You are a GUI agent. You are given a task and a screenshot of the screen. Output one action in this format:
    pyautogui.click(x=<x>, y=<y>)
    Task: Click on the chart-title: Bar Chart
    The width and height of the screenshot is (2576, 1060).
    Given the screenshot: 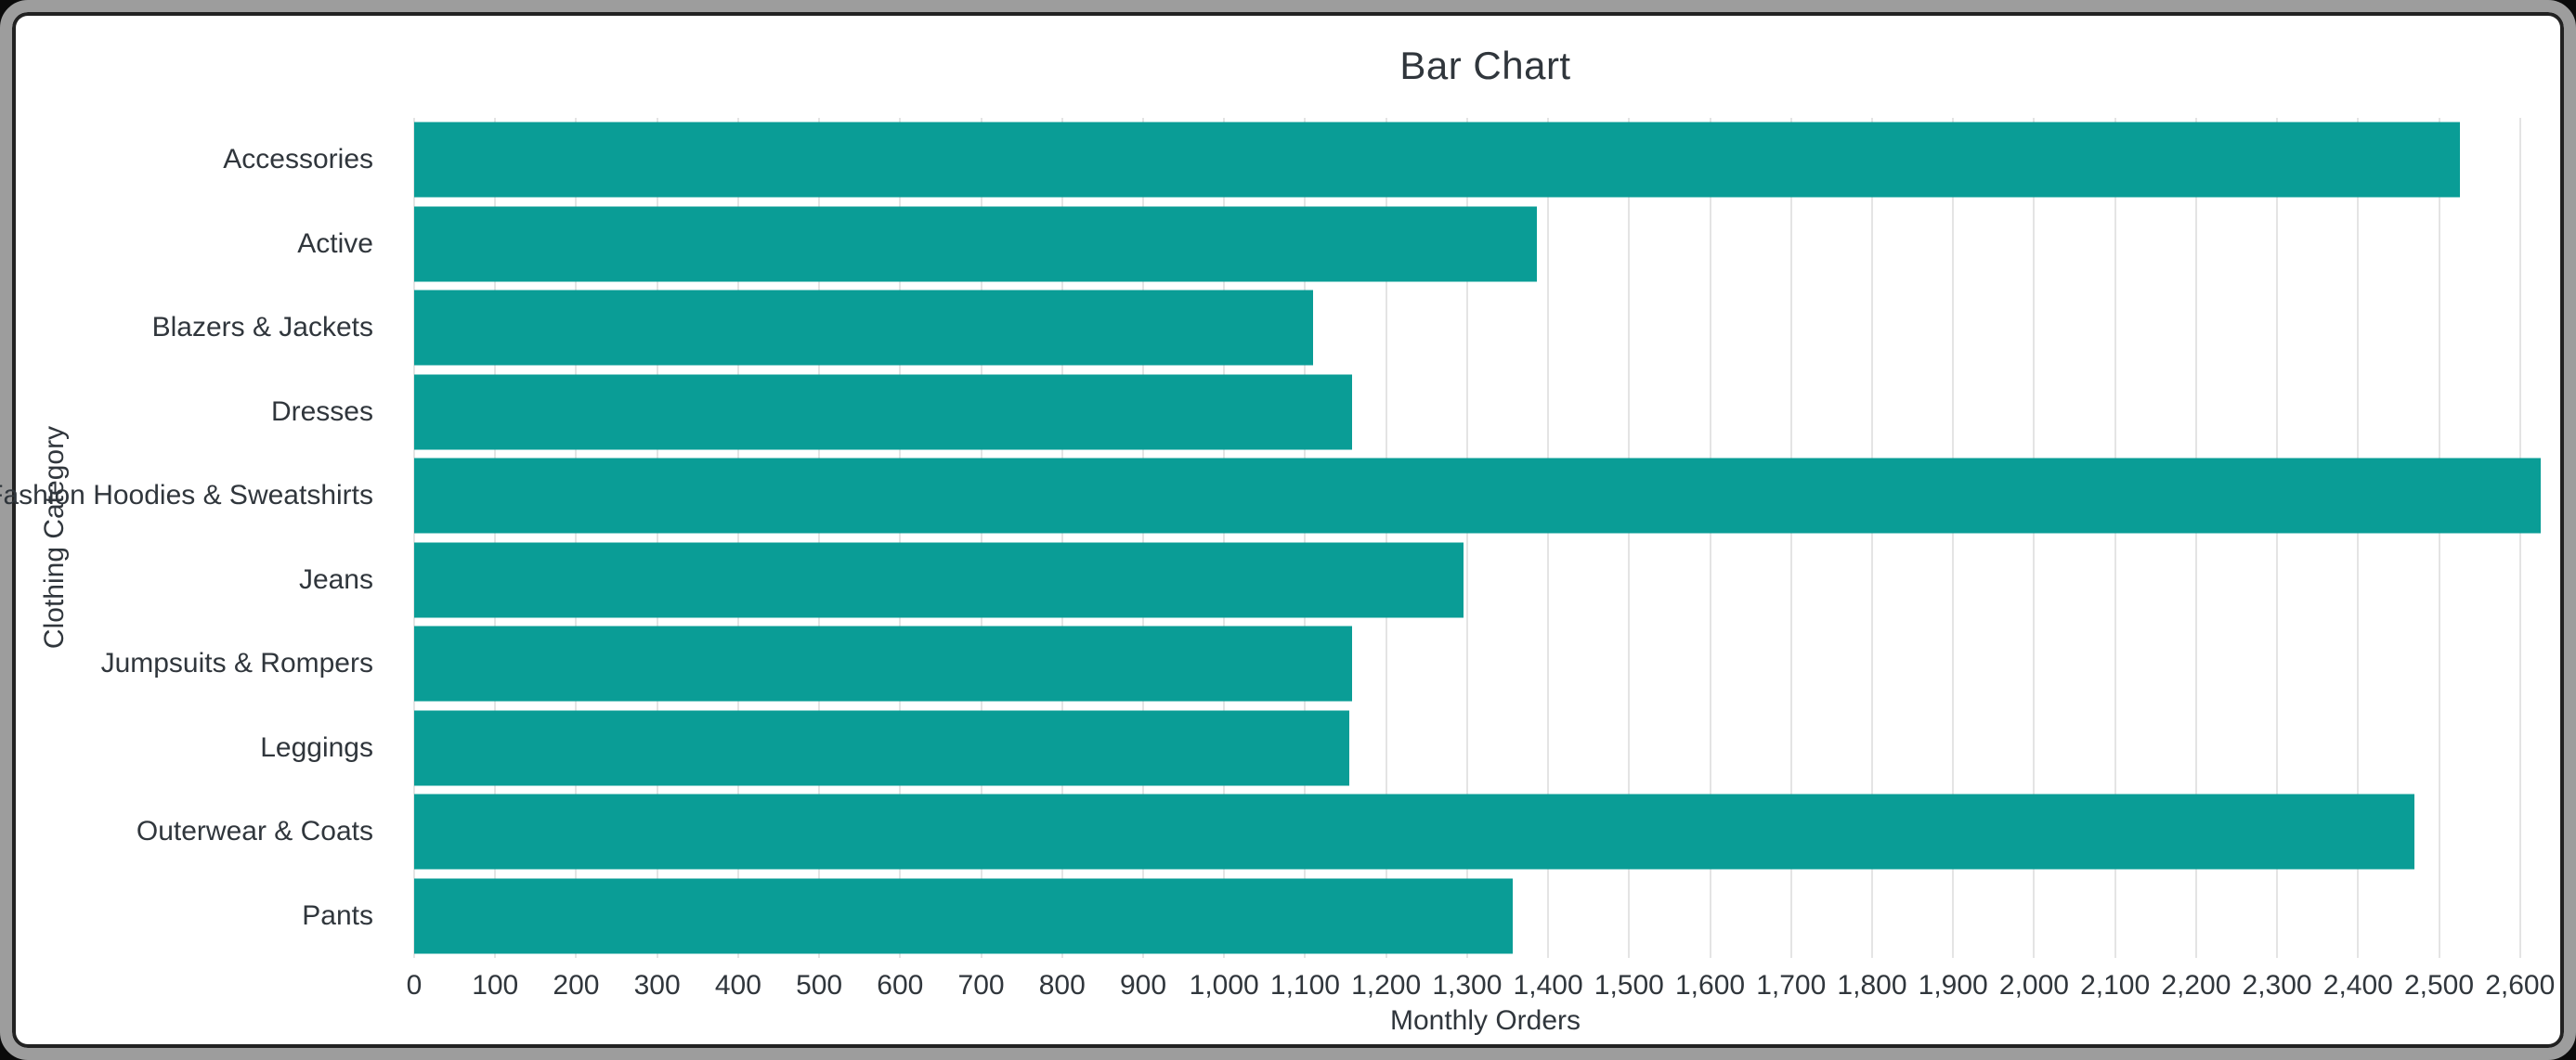 What is the action you would take?
    pyautogui.click(x=1485, y=66)
    